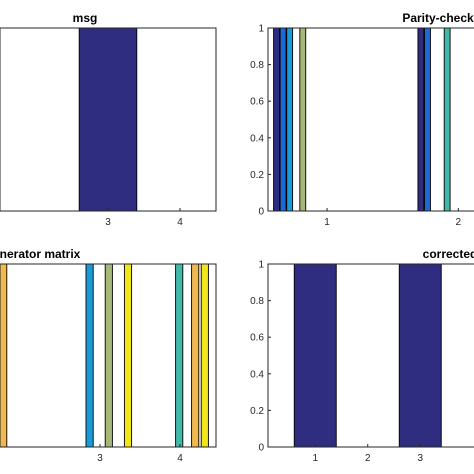 The height and width of the screenshot is (474, 474). Describe the element at coordinates (180, 222) in the screenshot. I see `msg-xtick-label-2: 4` at that location.